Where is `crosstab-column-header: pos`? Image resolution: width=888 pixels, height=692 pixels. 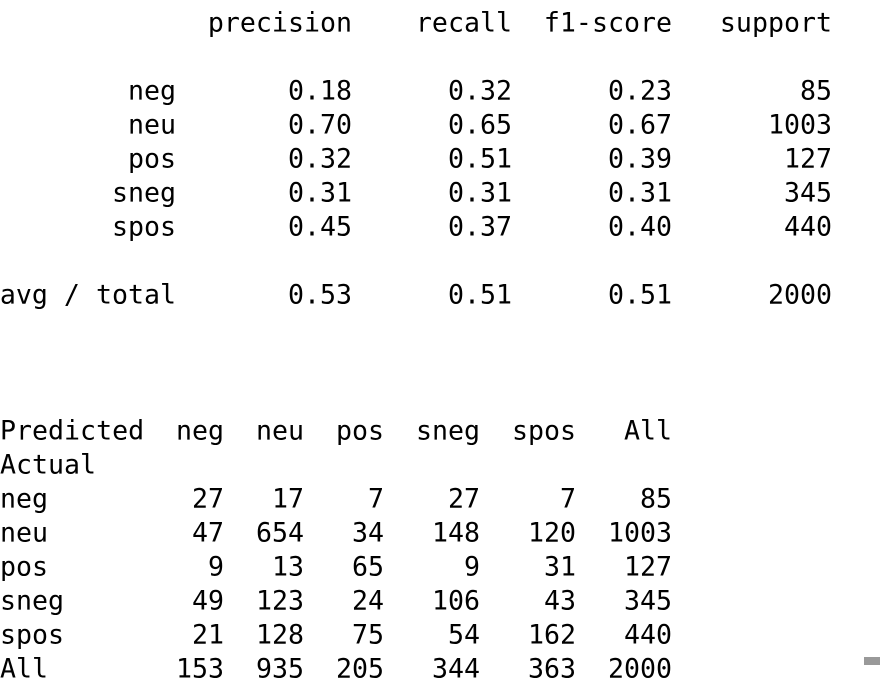
crosstab-column-header: pos is located at coordinates (360, 431).